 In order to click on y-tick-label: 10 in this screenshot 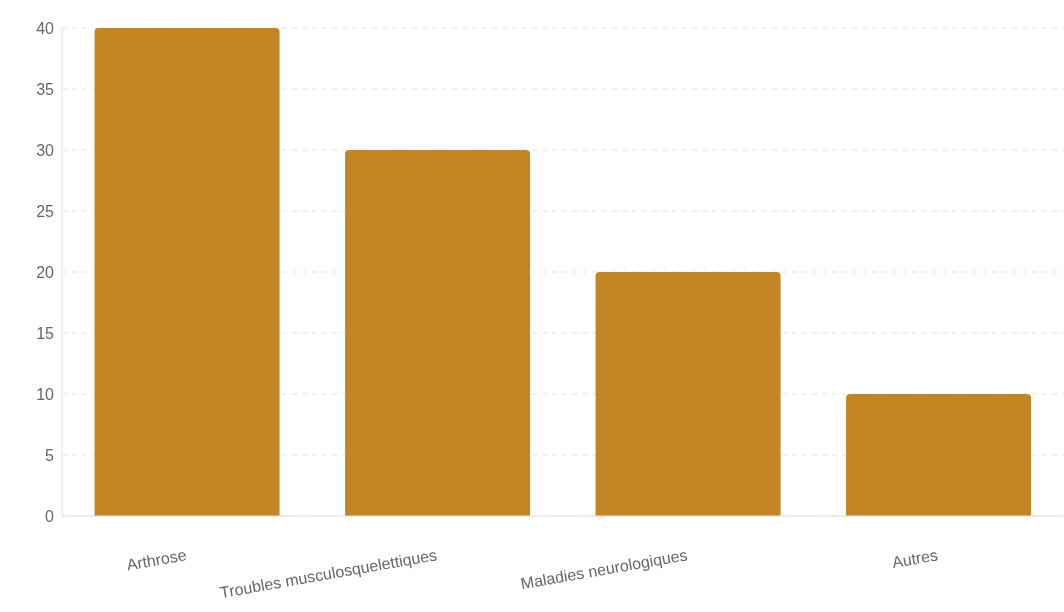, I will do `click(45, 394)`.